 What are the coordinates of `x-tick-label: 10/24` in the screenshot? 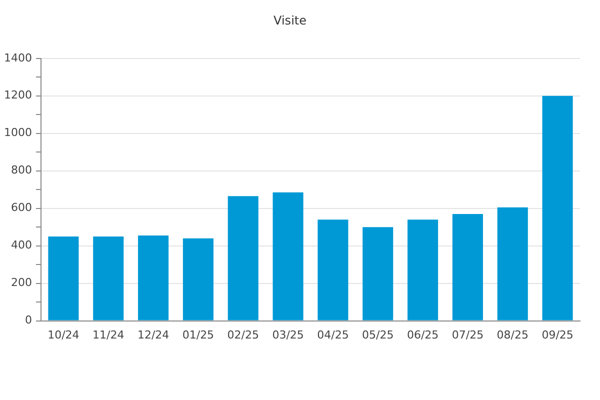 It's located at (64, 335).